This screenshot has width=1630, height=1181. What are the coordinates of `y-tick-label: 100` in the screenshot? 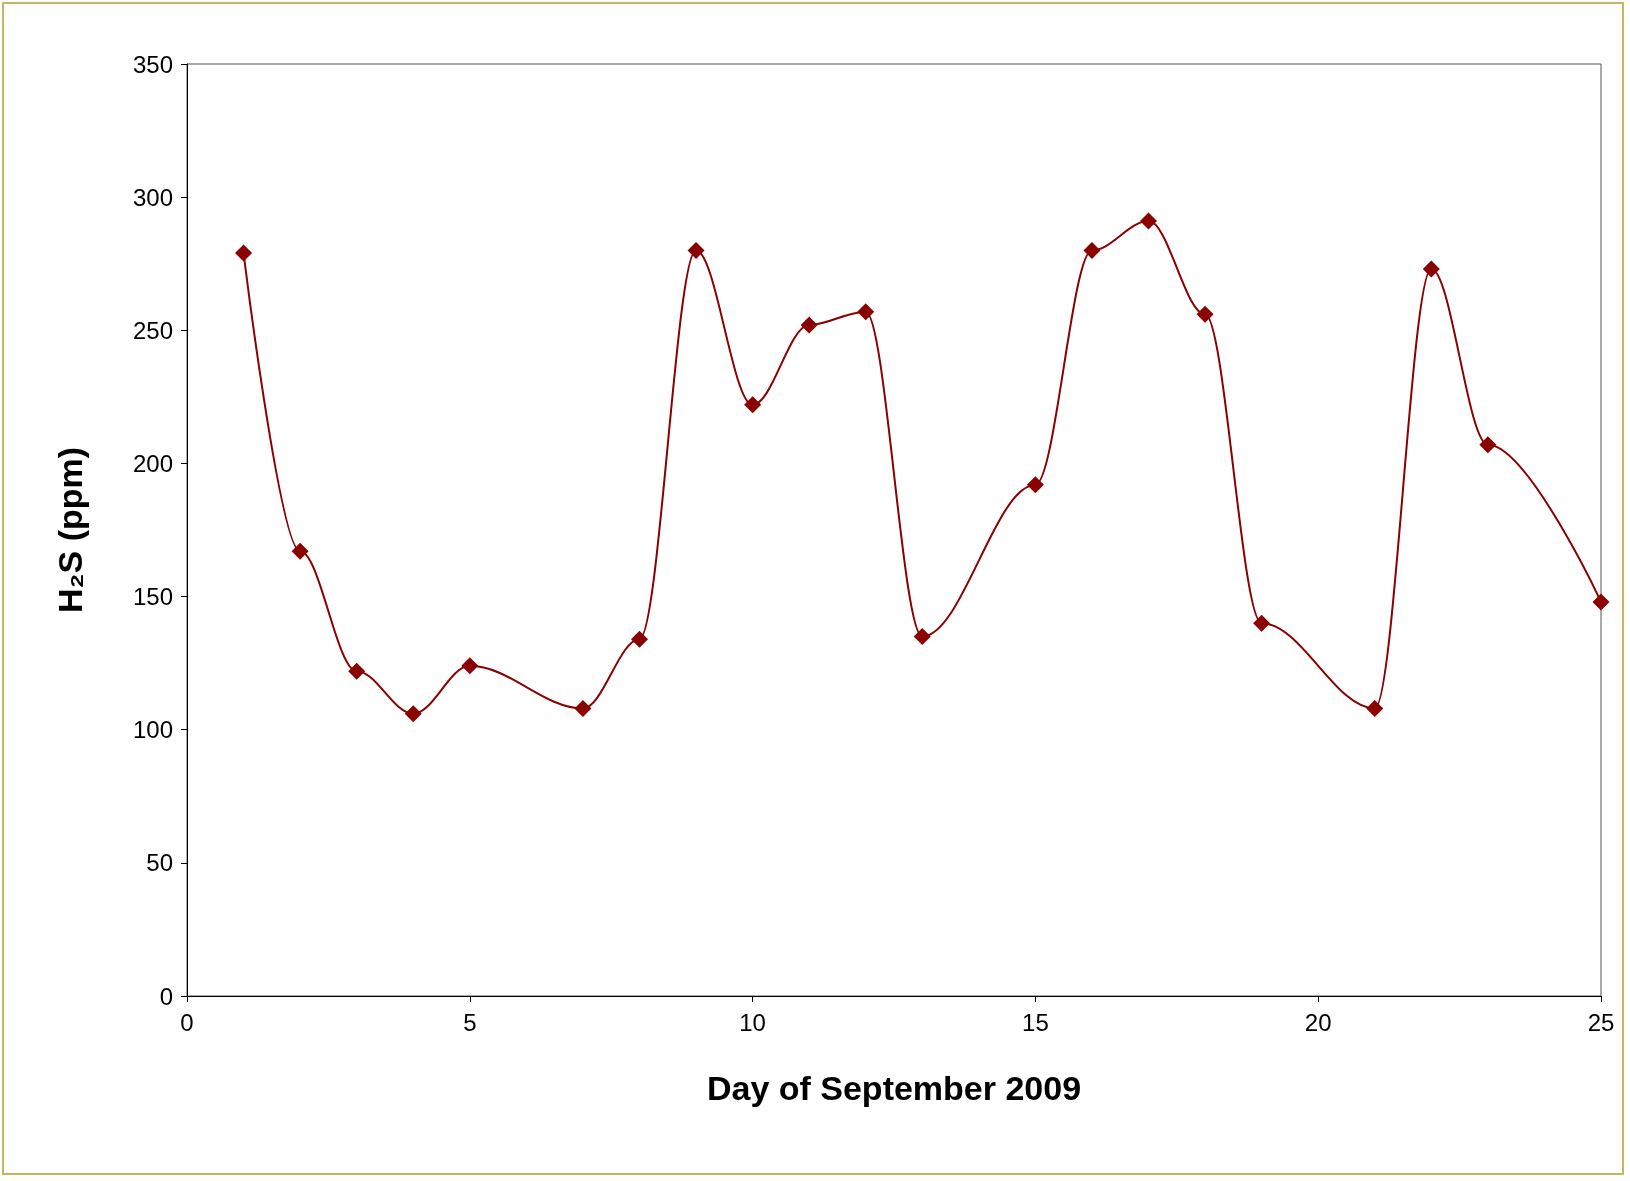 It's located at (152, 730).